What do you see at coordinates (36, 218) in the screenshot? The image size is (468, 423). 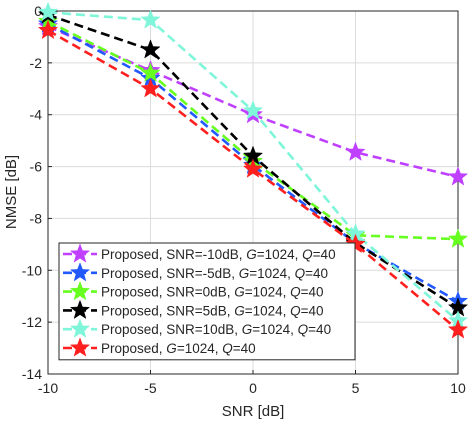 I see `y-tick-label: -8` at bounding box center [36, 218].